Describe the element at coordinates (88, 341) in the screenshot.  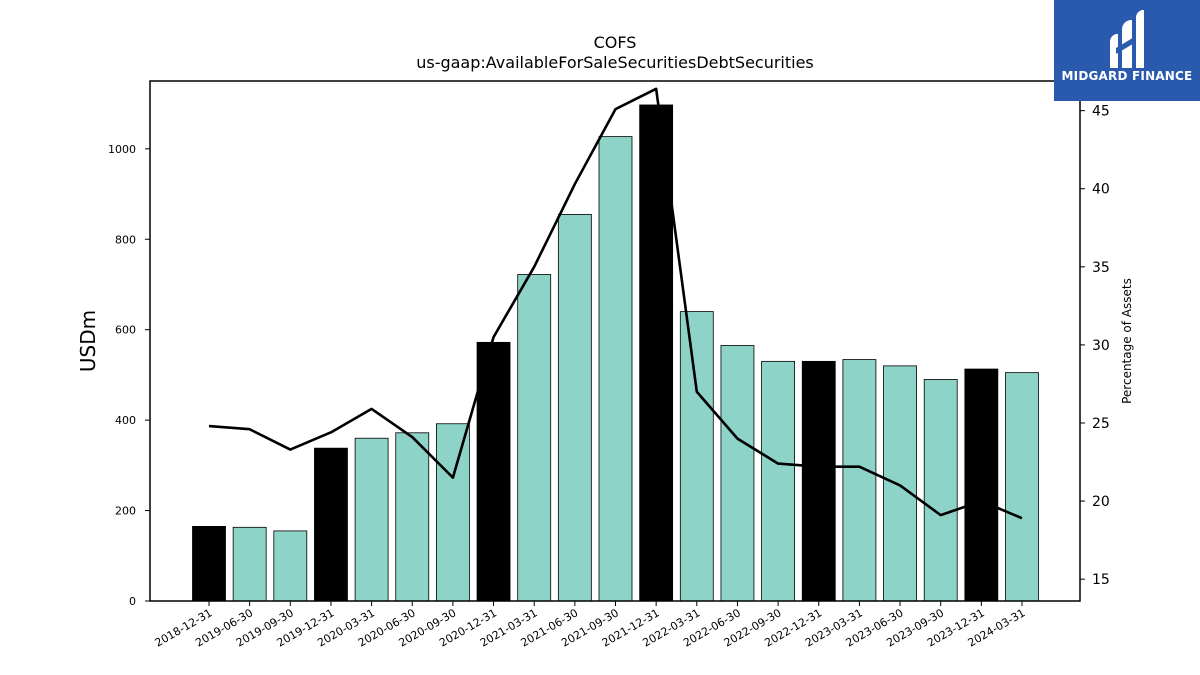
I see `y-axis-label: USDm` at that location.